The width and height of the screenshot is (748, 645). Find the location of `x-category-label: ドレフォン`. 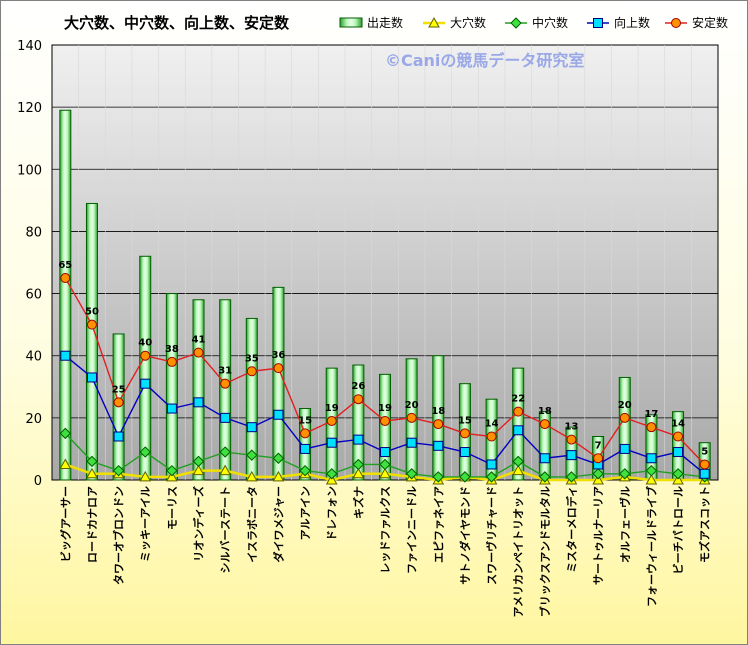

x-category-label: ドレフォン is located at coordinates (332, 513).